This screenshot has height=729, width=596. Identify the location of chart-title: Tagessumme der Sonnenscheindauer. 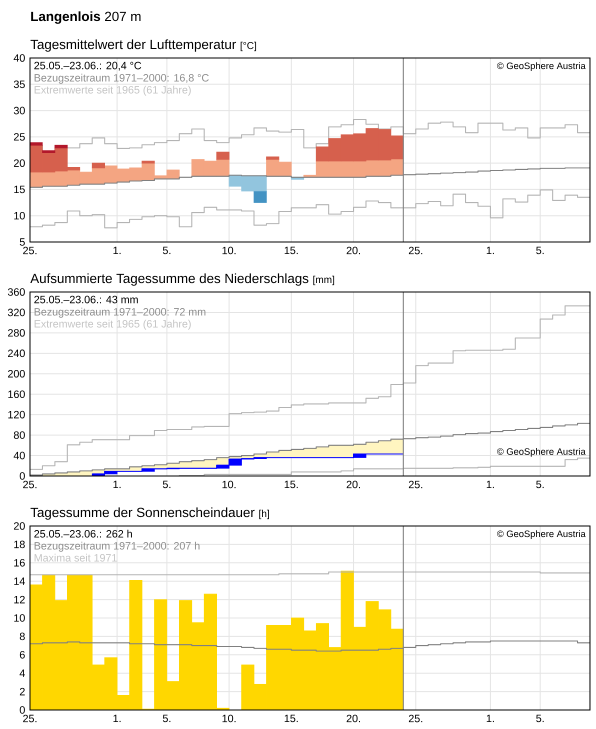
(142, 513).